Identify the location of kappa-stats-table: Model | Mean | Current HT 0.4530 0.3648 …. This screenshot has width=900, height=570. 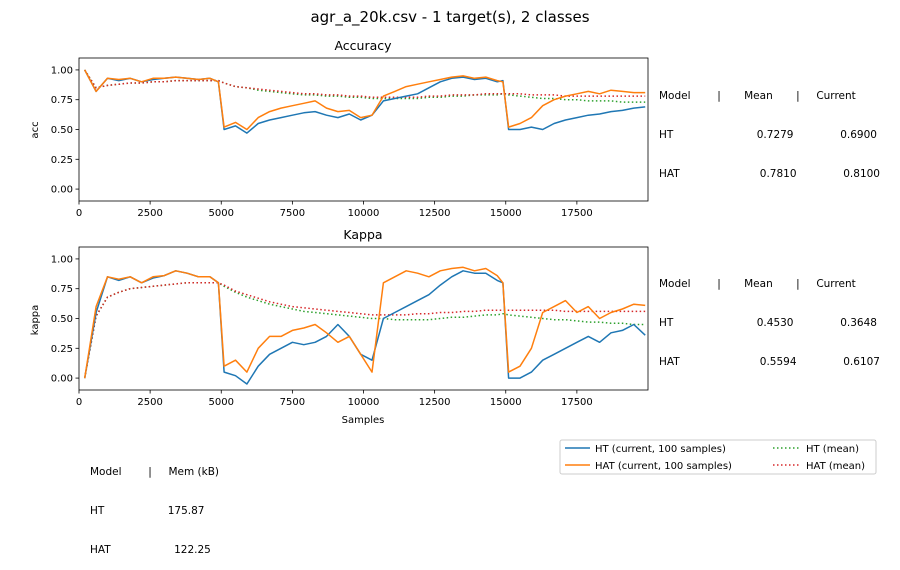
(769, 317).